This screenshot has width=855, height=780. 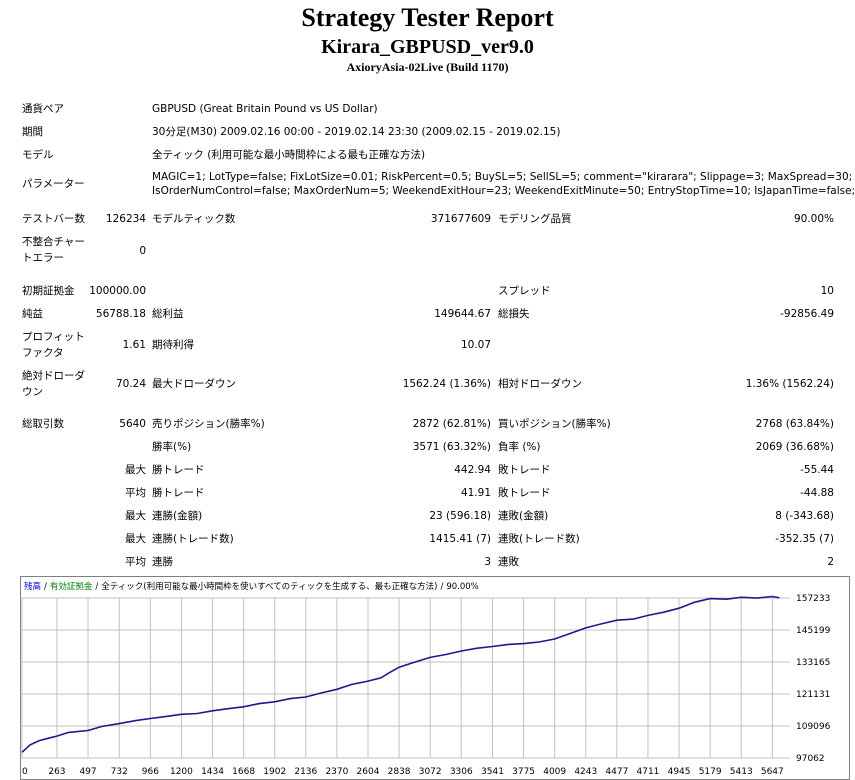 What do you see at coordinates (178, 470) in the screenshot?
I see `largest-win-label: 勝トレード` at bounding box center [178, 470].